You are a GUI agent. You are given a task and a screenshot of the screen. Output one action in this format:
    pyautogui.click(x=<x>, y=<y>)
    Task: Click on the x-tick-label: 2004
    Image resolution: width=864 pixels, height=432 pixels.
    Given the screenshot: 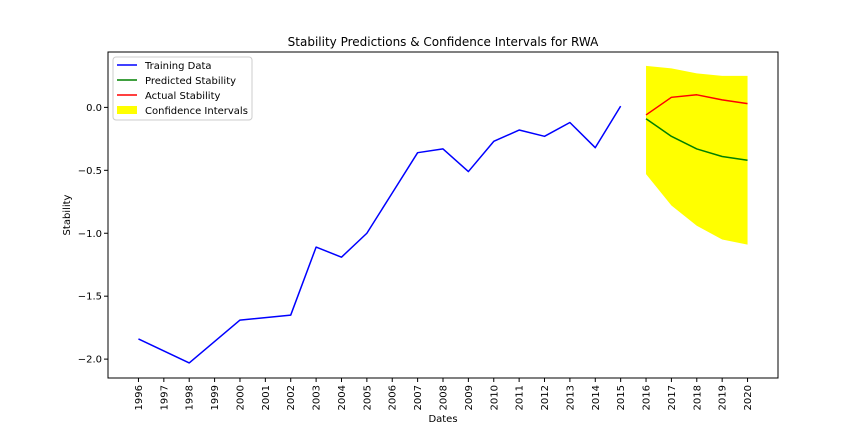 What is the action you would take?
    pyautogui.click(x=342, y=397)
    